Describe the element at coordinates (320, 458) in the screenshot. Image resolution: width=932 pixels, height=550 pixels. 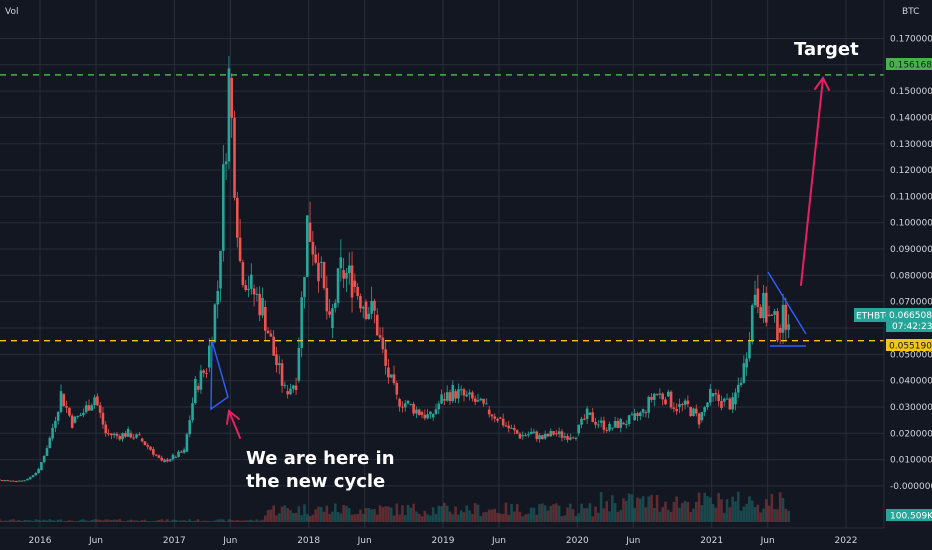
I see `cycle-annotation-line1: We are here in` at that location.